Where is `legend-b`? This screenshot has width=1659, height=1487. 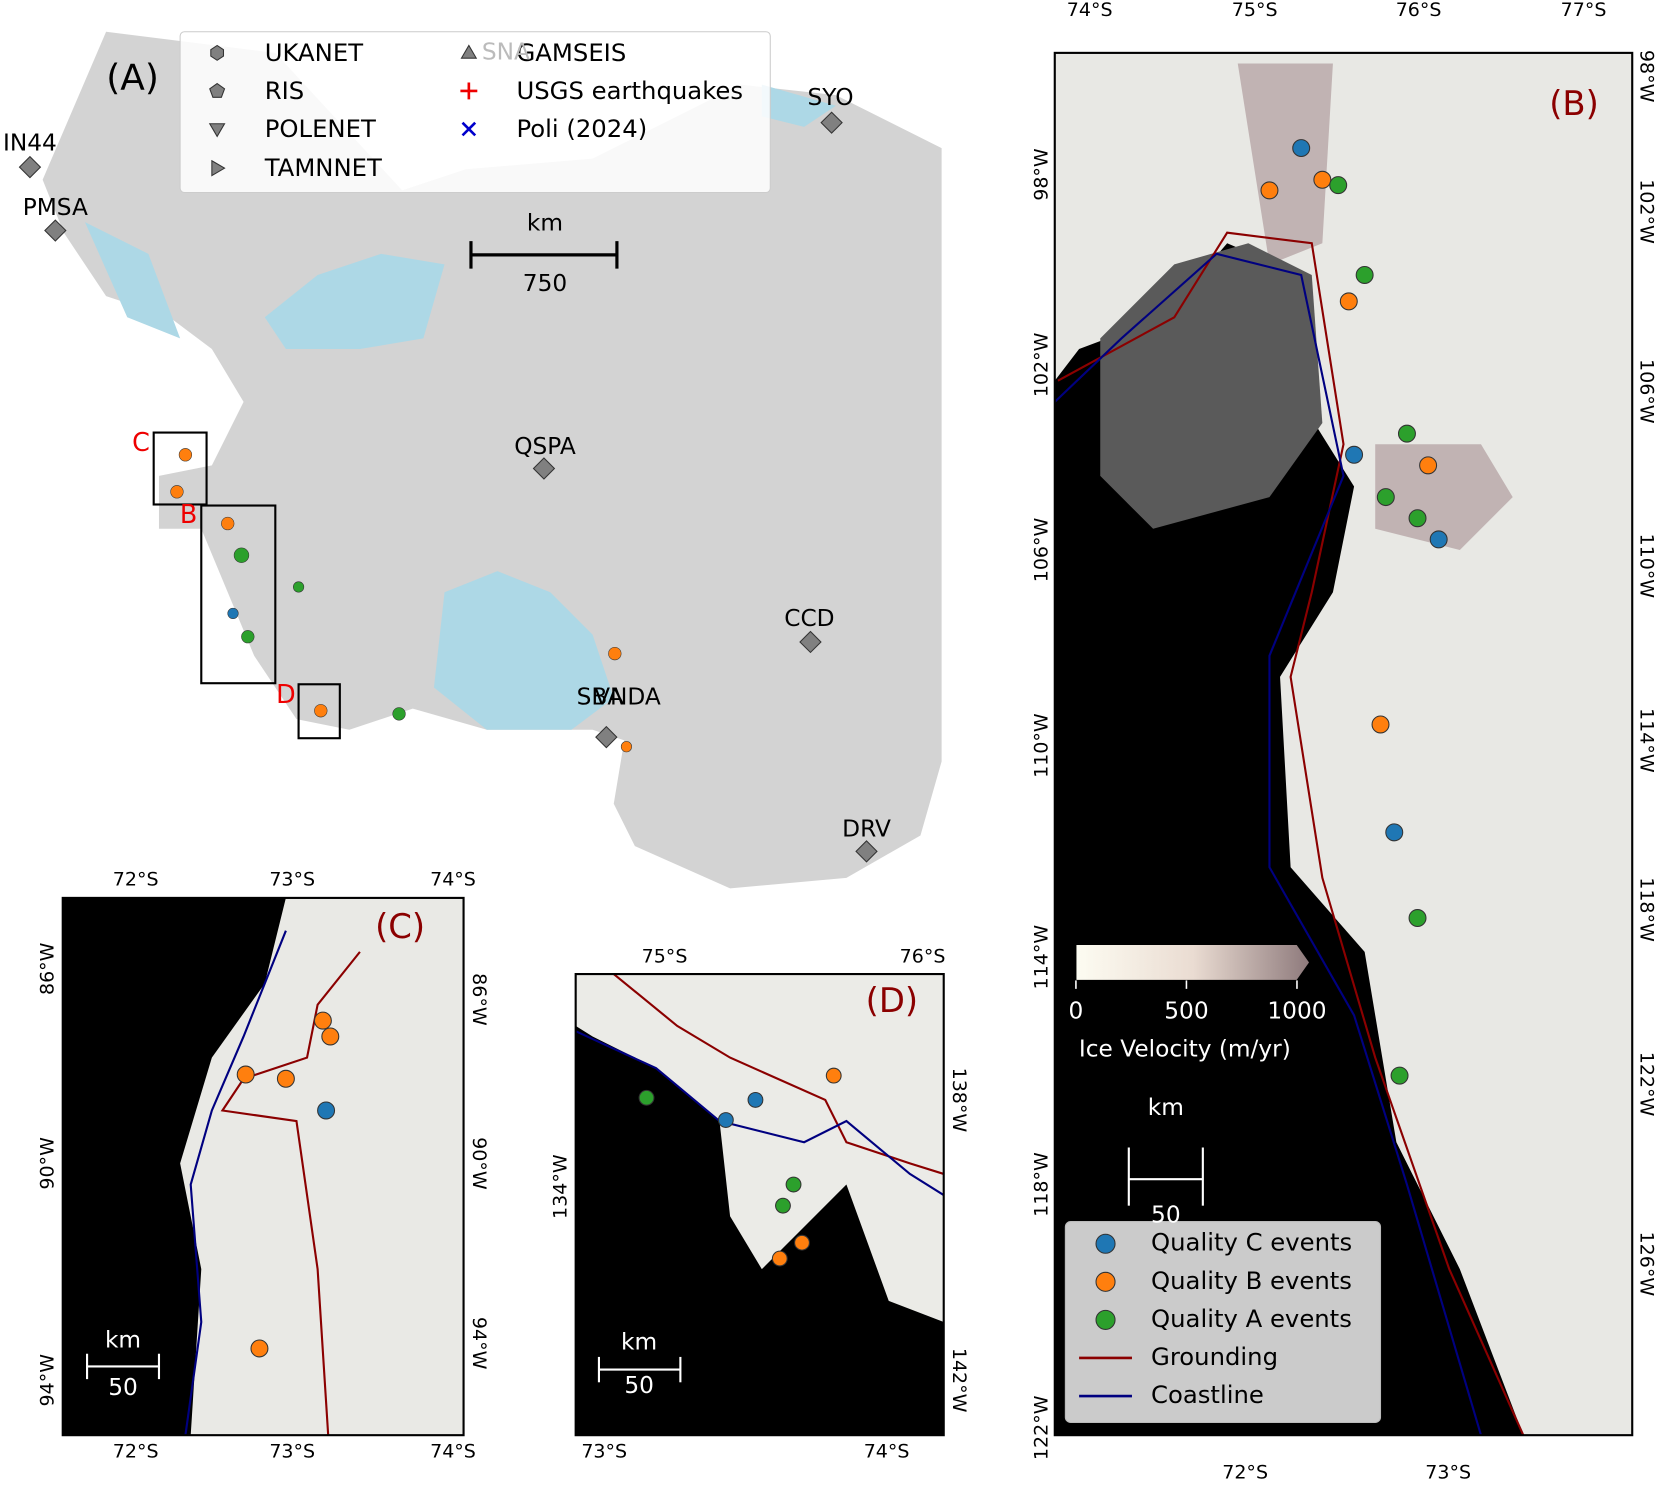
legend-b is located at coordinates (1223, 1322).